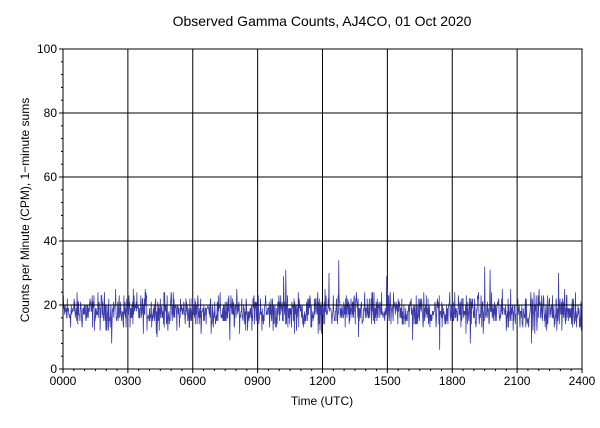  I want to click on y-axis-label: Counts per Minute (CPM), 1−minute sums, so click(25, 210).